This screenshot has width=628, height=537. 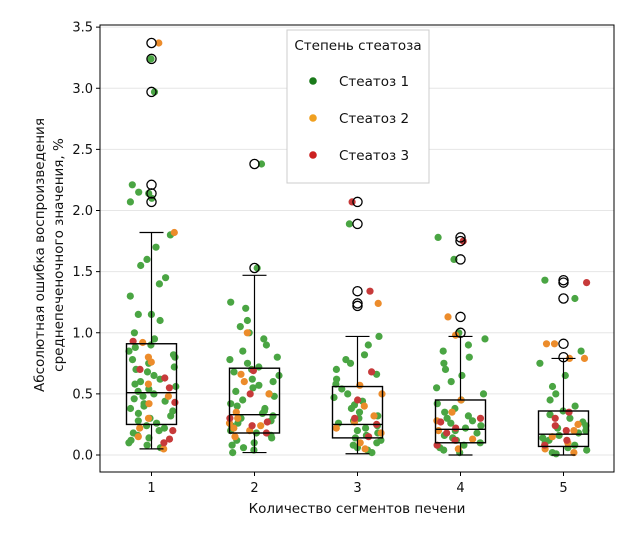 I want to click on legend-label-steatosis-3: Стеатоз 3, so click(x=374, y=156).